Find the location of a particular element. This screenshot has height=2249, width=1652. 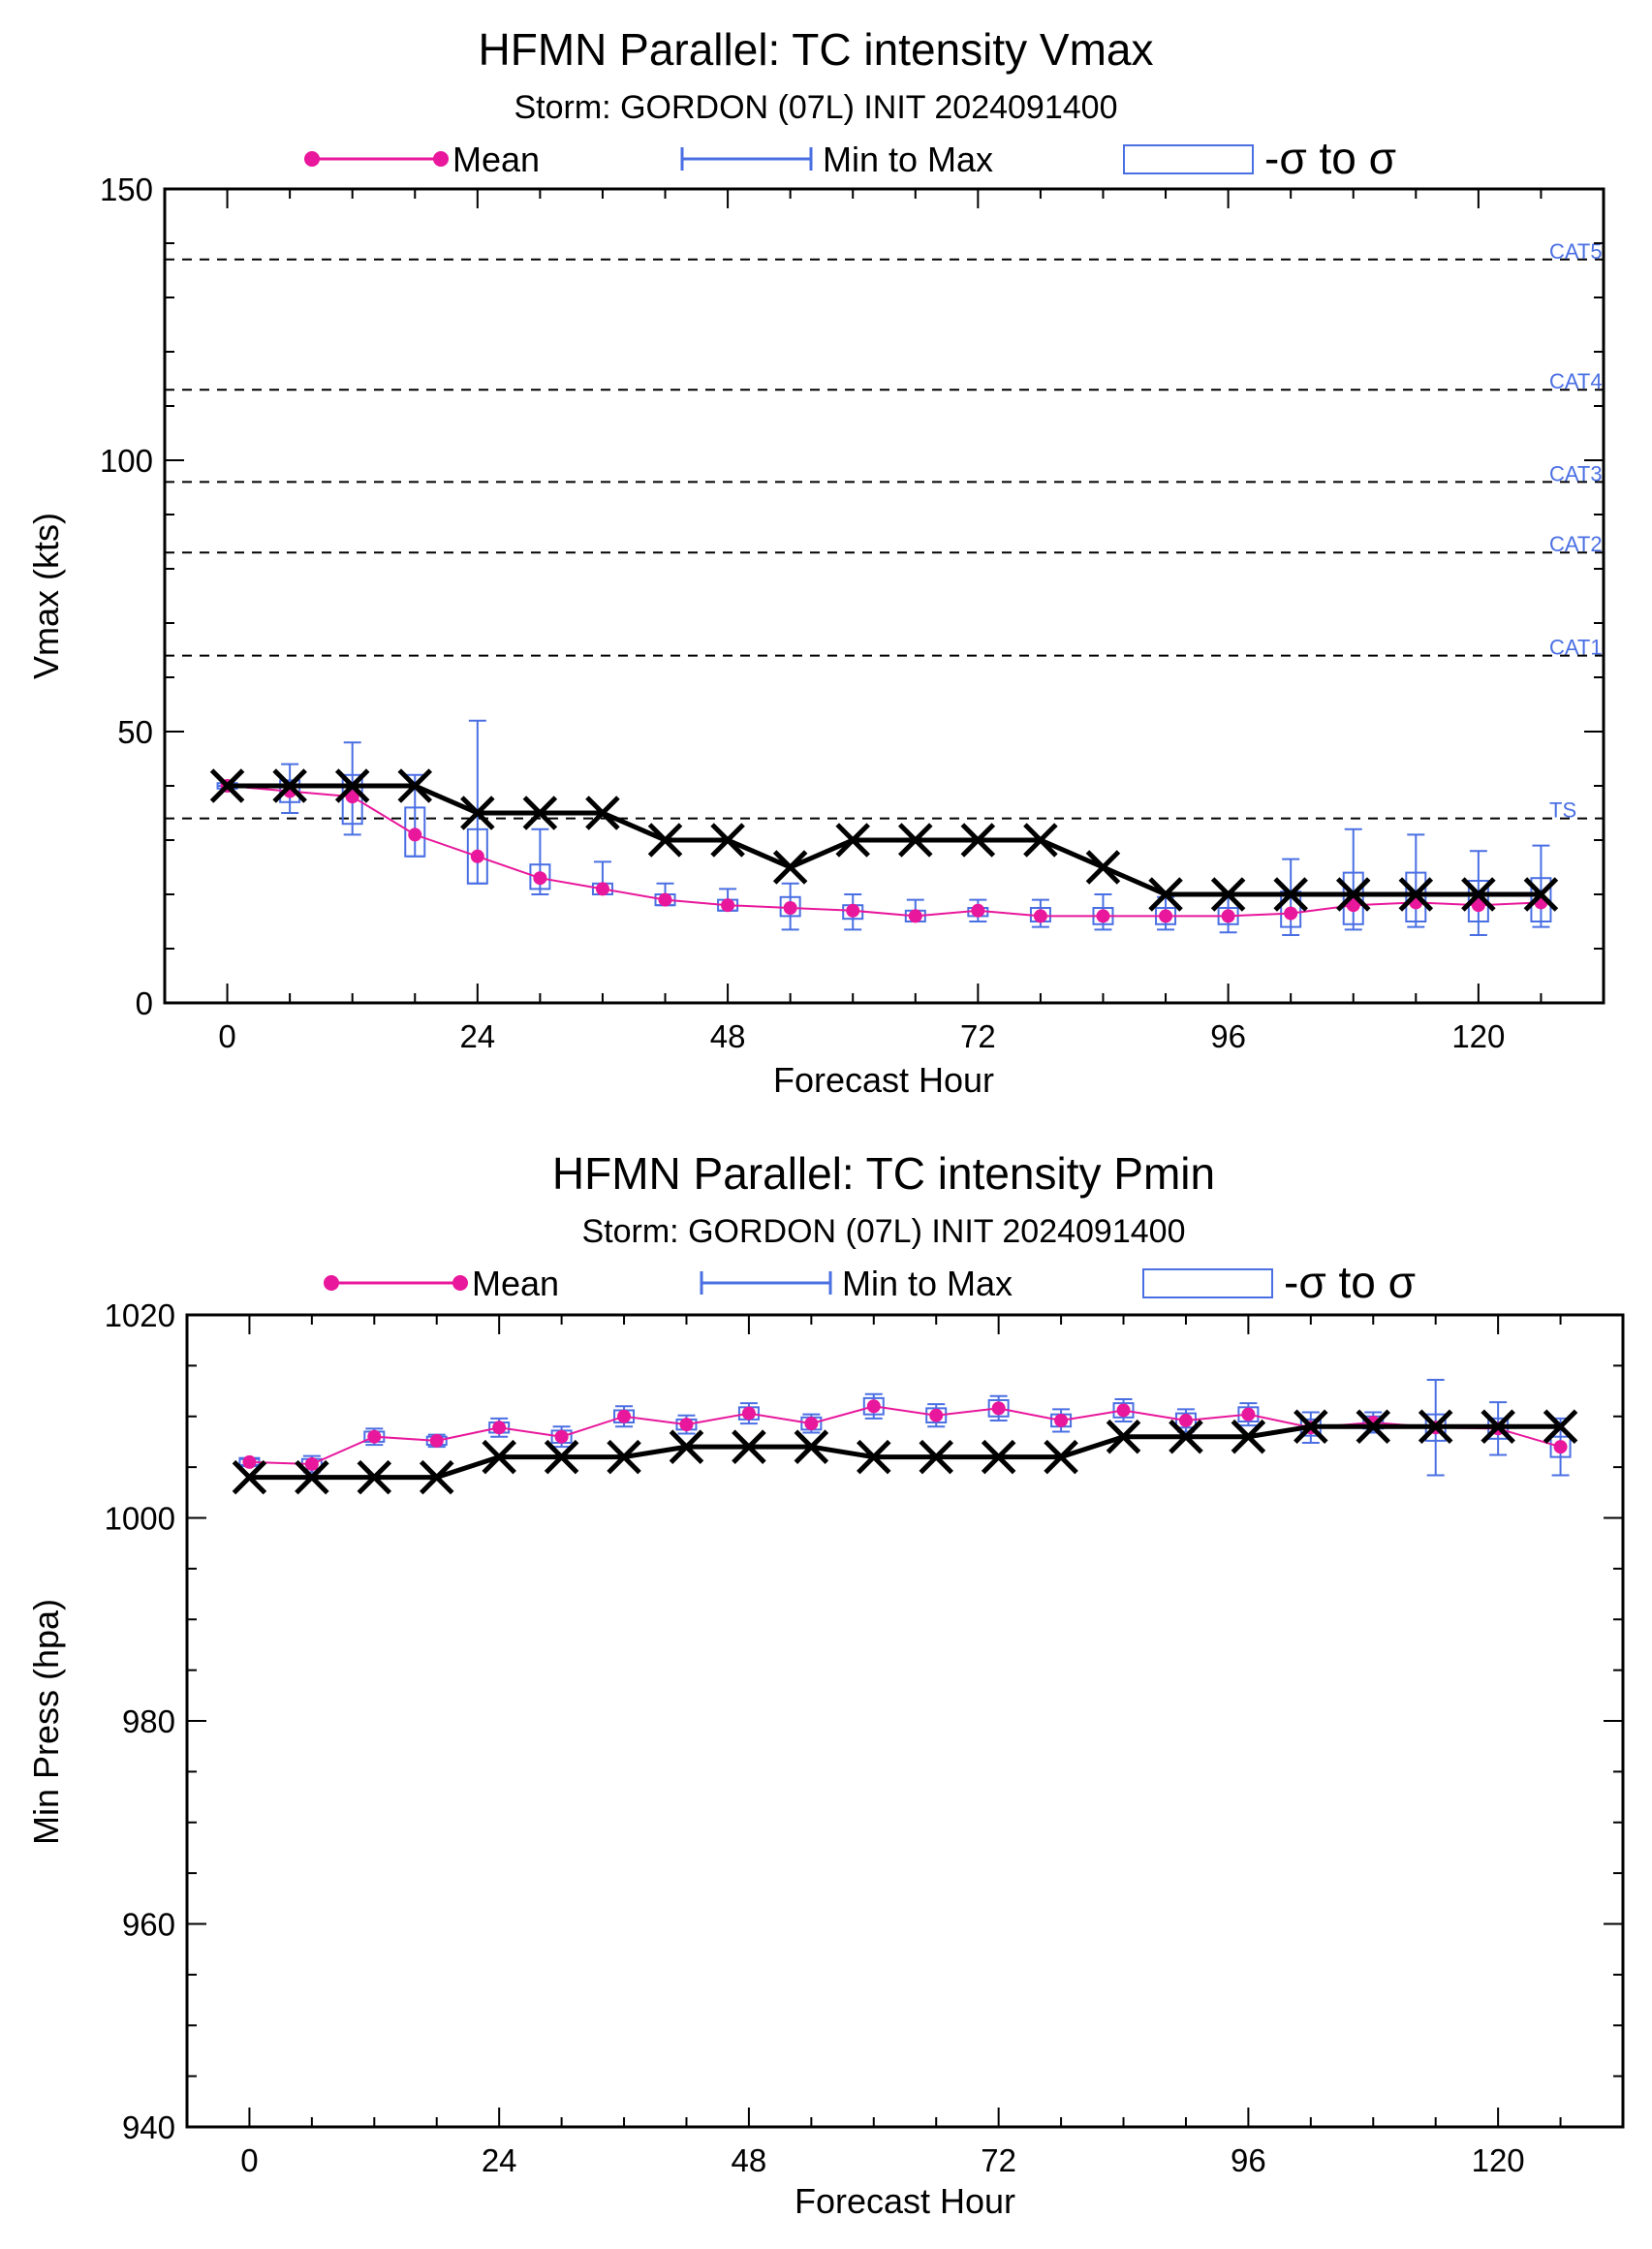

vmax-legend: Mean Min to Max -σ to σ is located at coordinates (850, 158).